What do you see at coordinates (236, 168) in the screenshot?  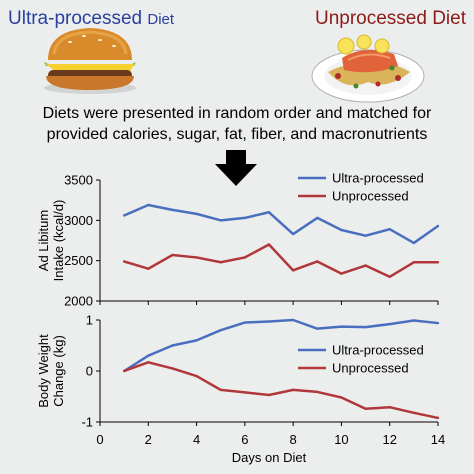 I see `down-arrow-icon` at bounding box center [236, 168].